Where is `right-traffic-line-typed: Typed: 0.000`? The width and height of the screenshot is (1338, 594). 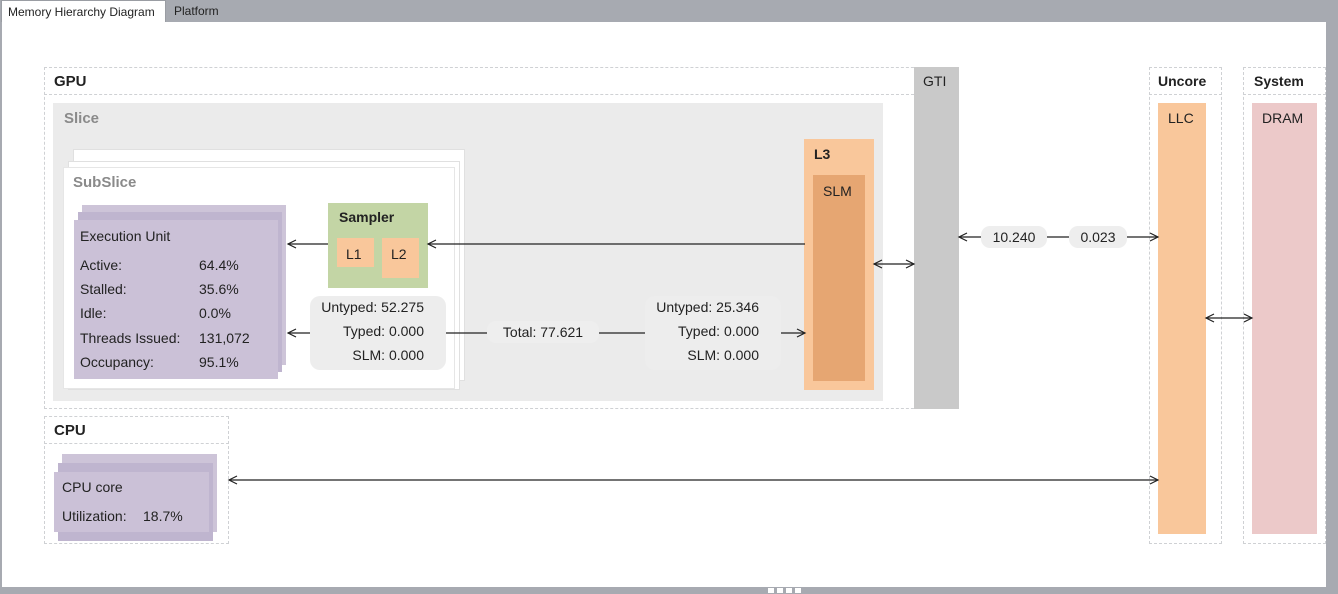
right-traffic-line-typed: Typed: 0.000 is located at coordinates (718, 331).